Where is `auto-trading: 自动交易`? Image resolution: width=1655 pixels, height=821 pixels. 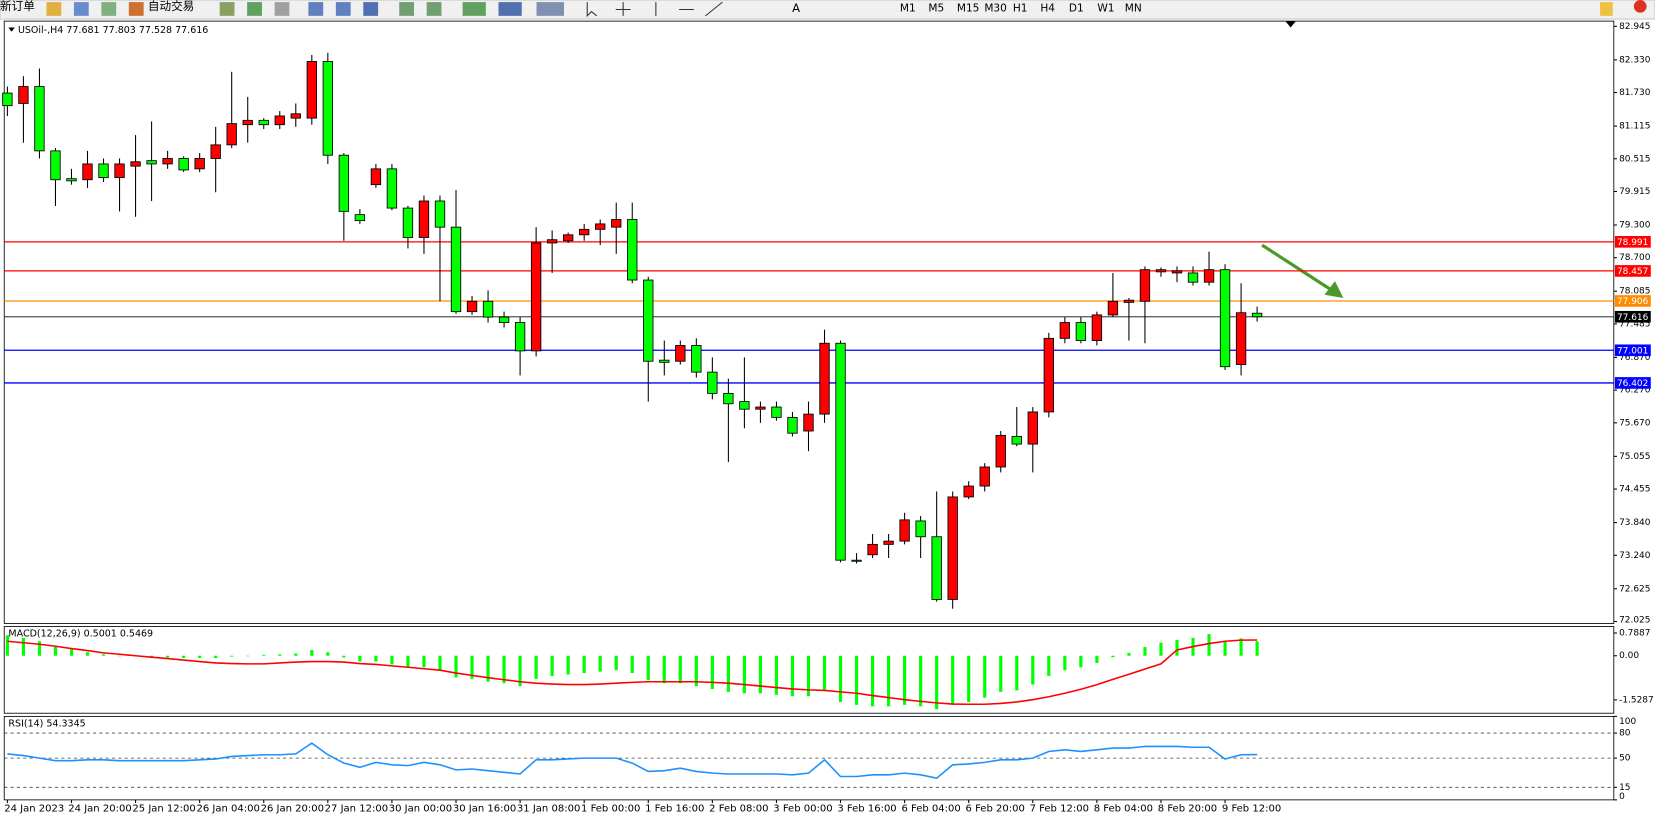
auto-trading: 自动交易 is located at coordinates (171, 6).